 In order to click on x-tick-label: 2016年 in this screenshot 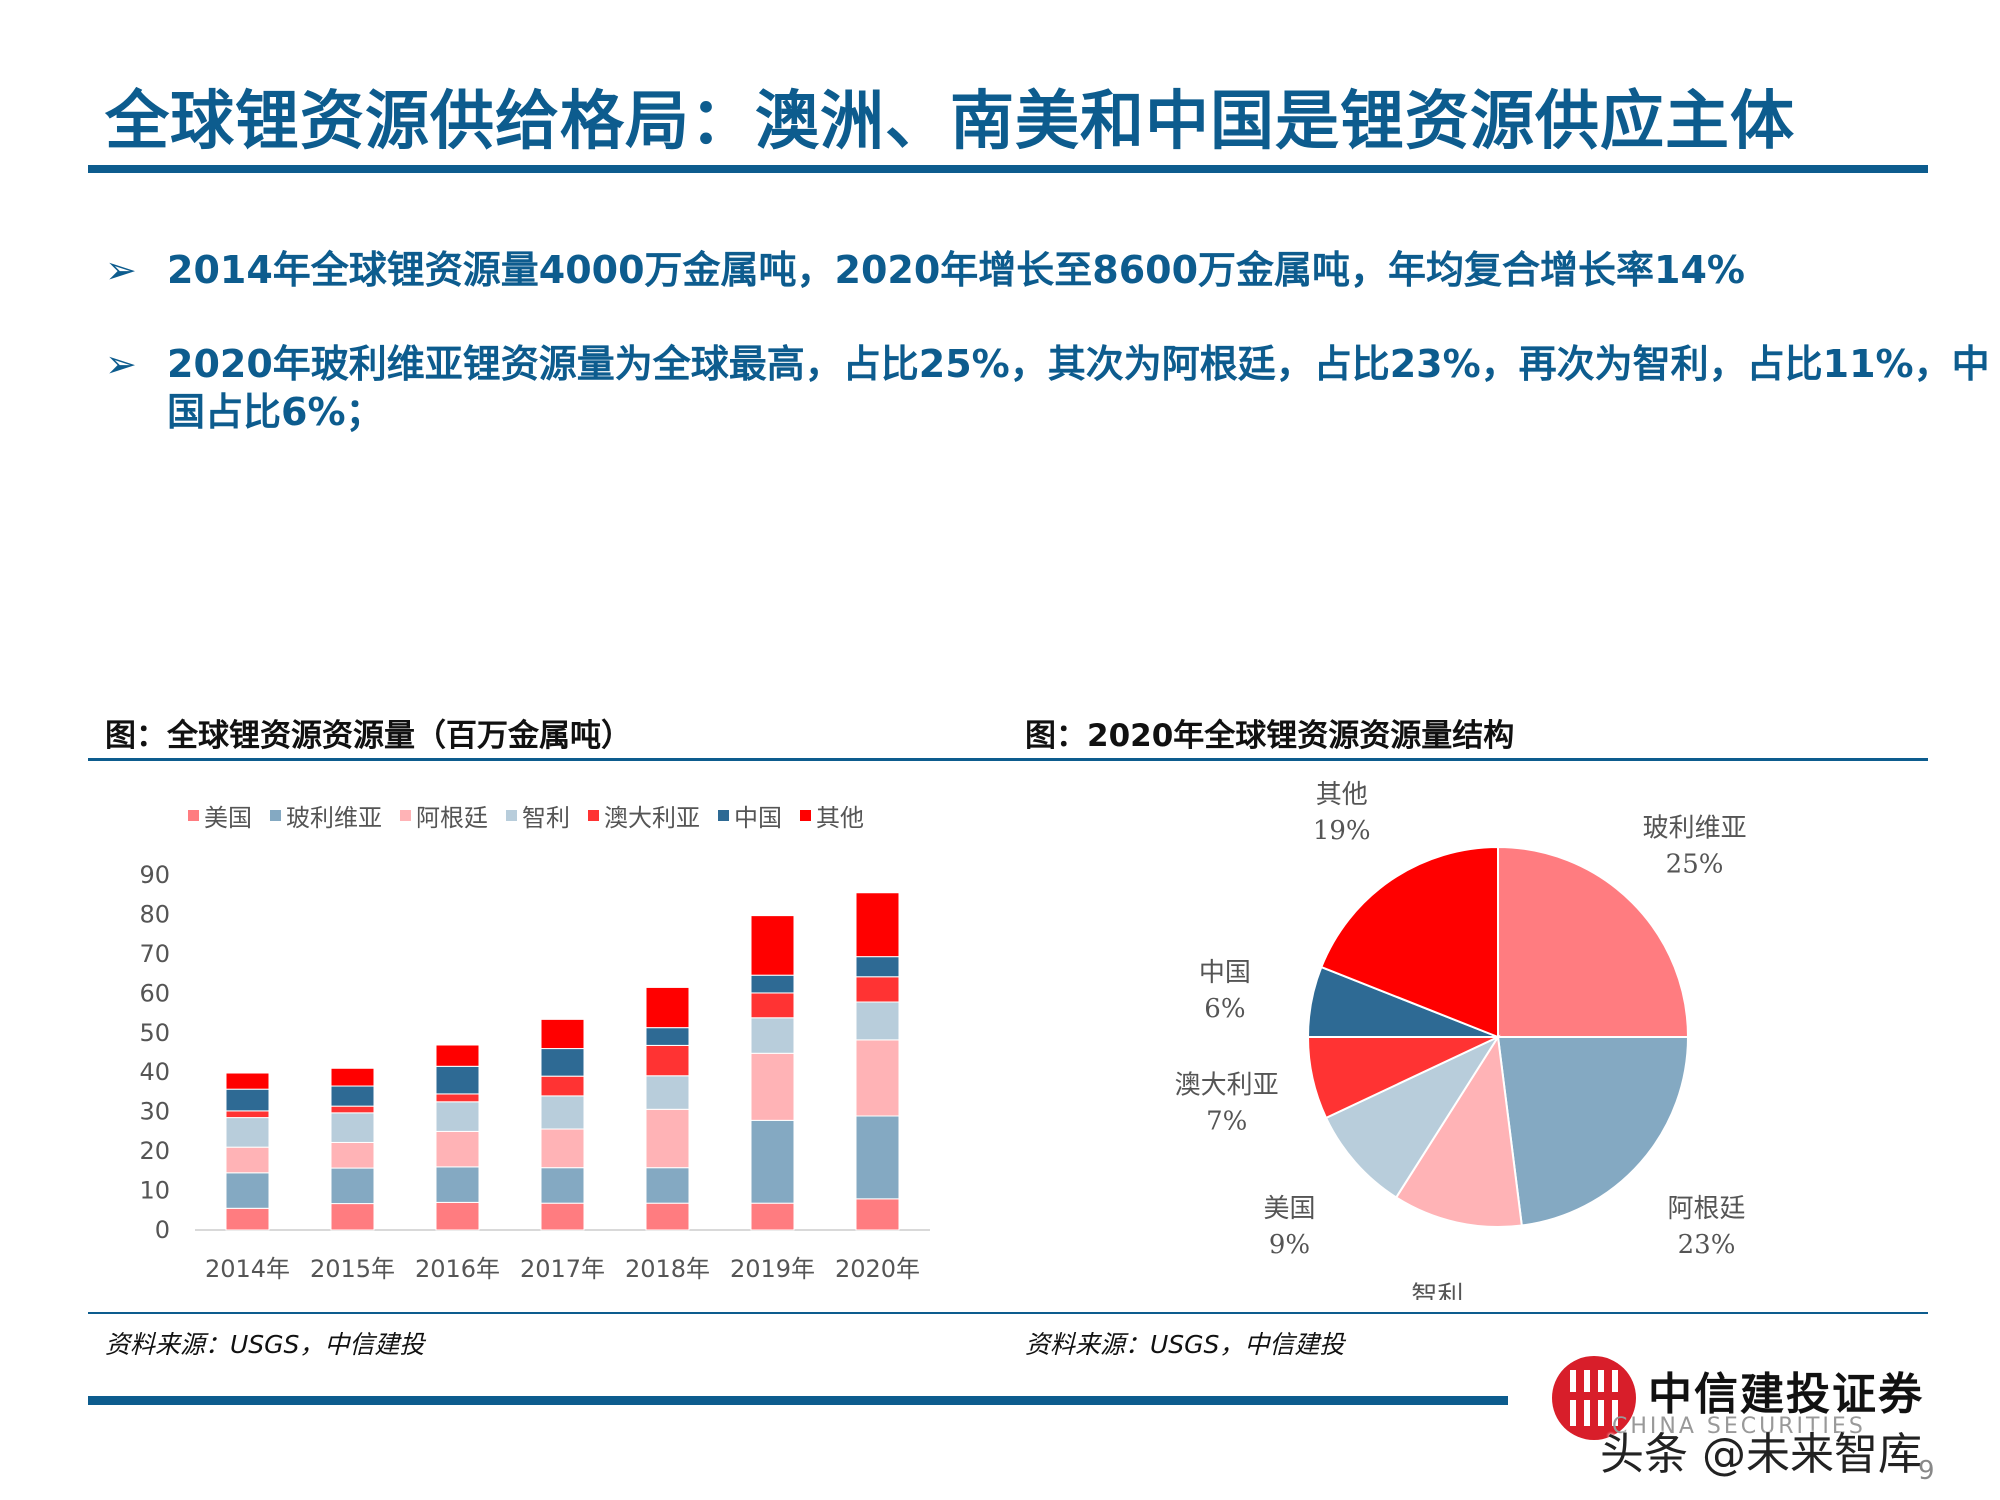, I will do `click(457, 1269)`.